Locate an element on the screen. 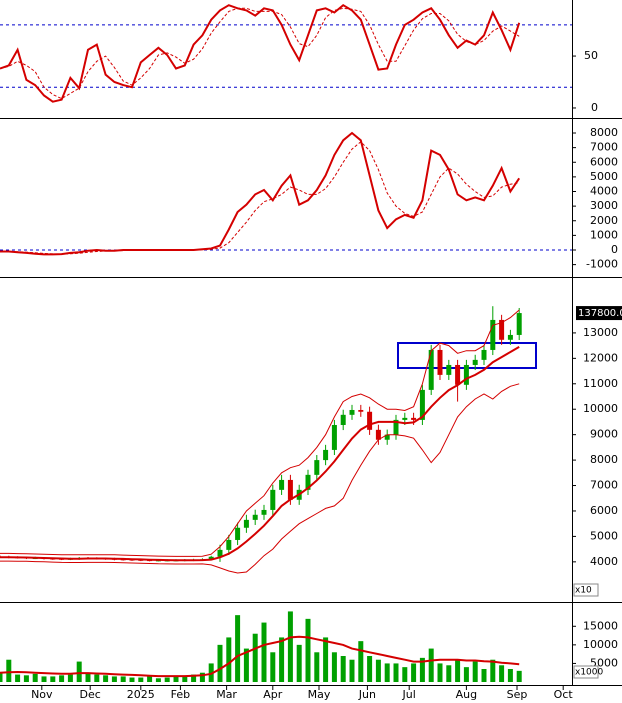  x-tick-label: Apr is located at coordinates (273, 694).